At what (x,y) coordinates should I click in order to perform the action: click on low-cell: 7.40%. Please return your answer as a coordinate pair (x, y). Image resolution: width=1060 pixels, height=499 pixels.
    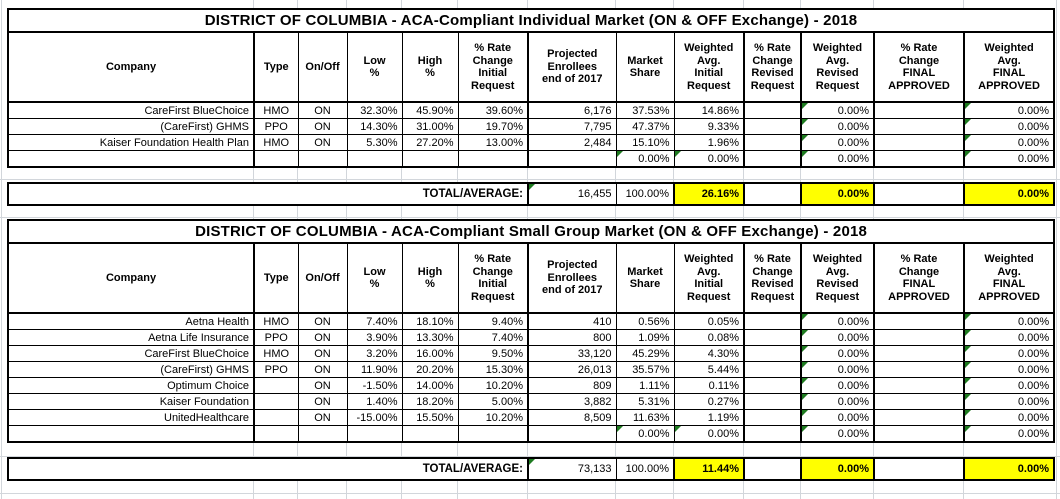
    Looking at the image, I should click on (374, 321).